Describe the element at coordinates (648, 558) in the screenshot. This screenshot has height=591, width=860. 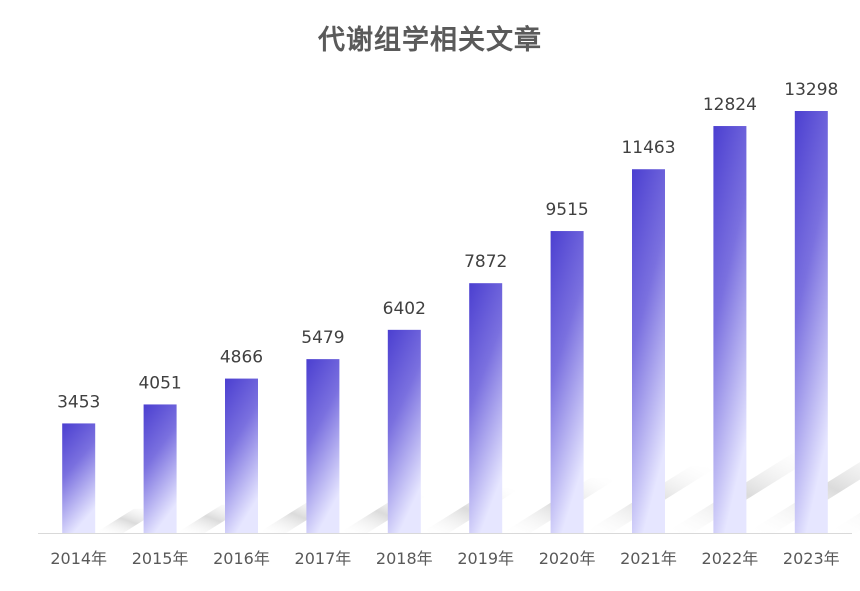
I see `x-tick-label: 2021年` at that location.